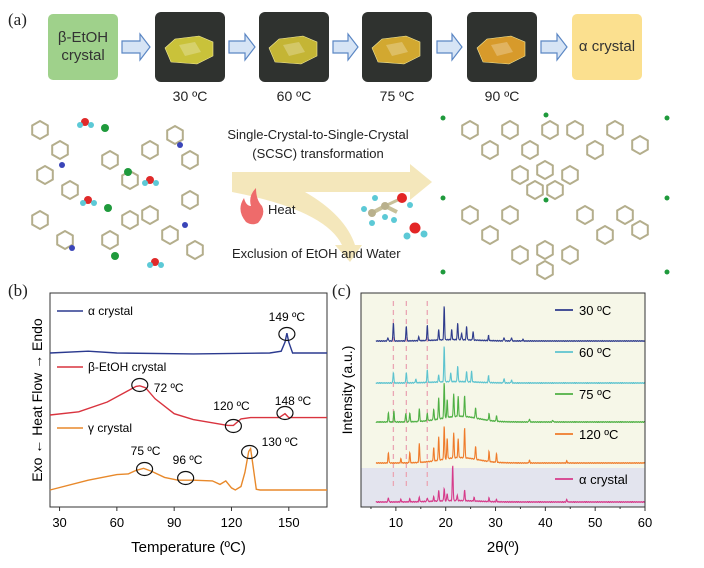 The height and width of the screenshot is (568, 704). I want to click on crystal-gem, so click(396, 50).